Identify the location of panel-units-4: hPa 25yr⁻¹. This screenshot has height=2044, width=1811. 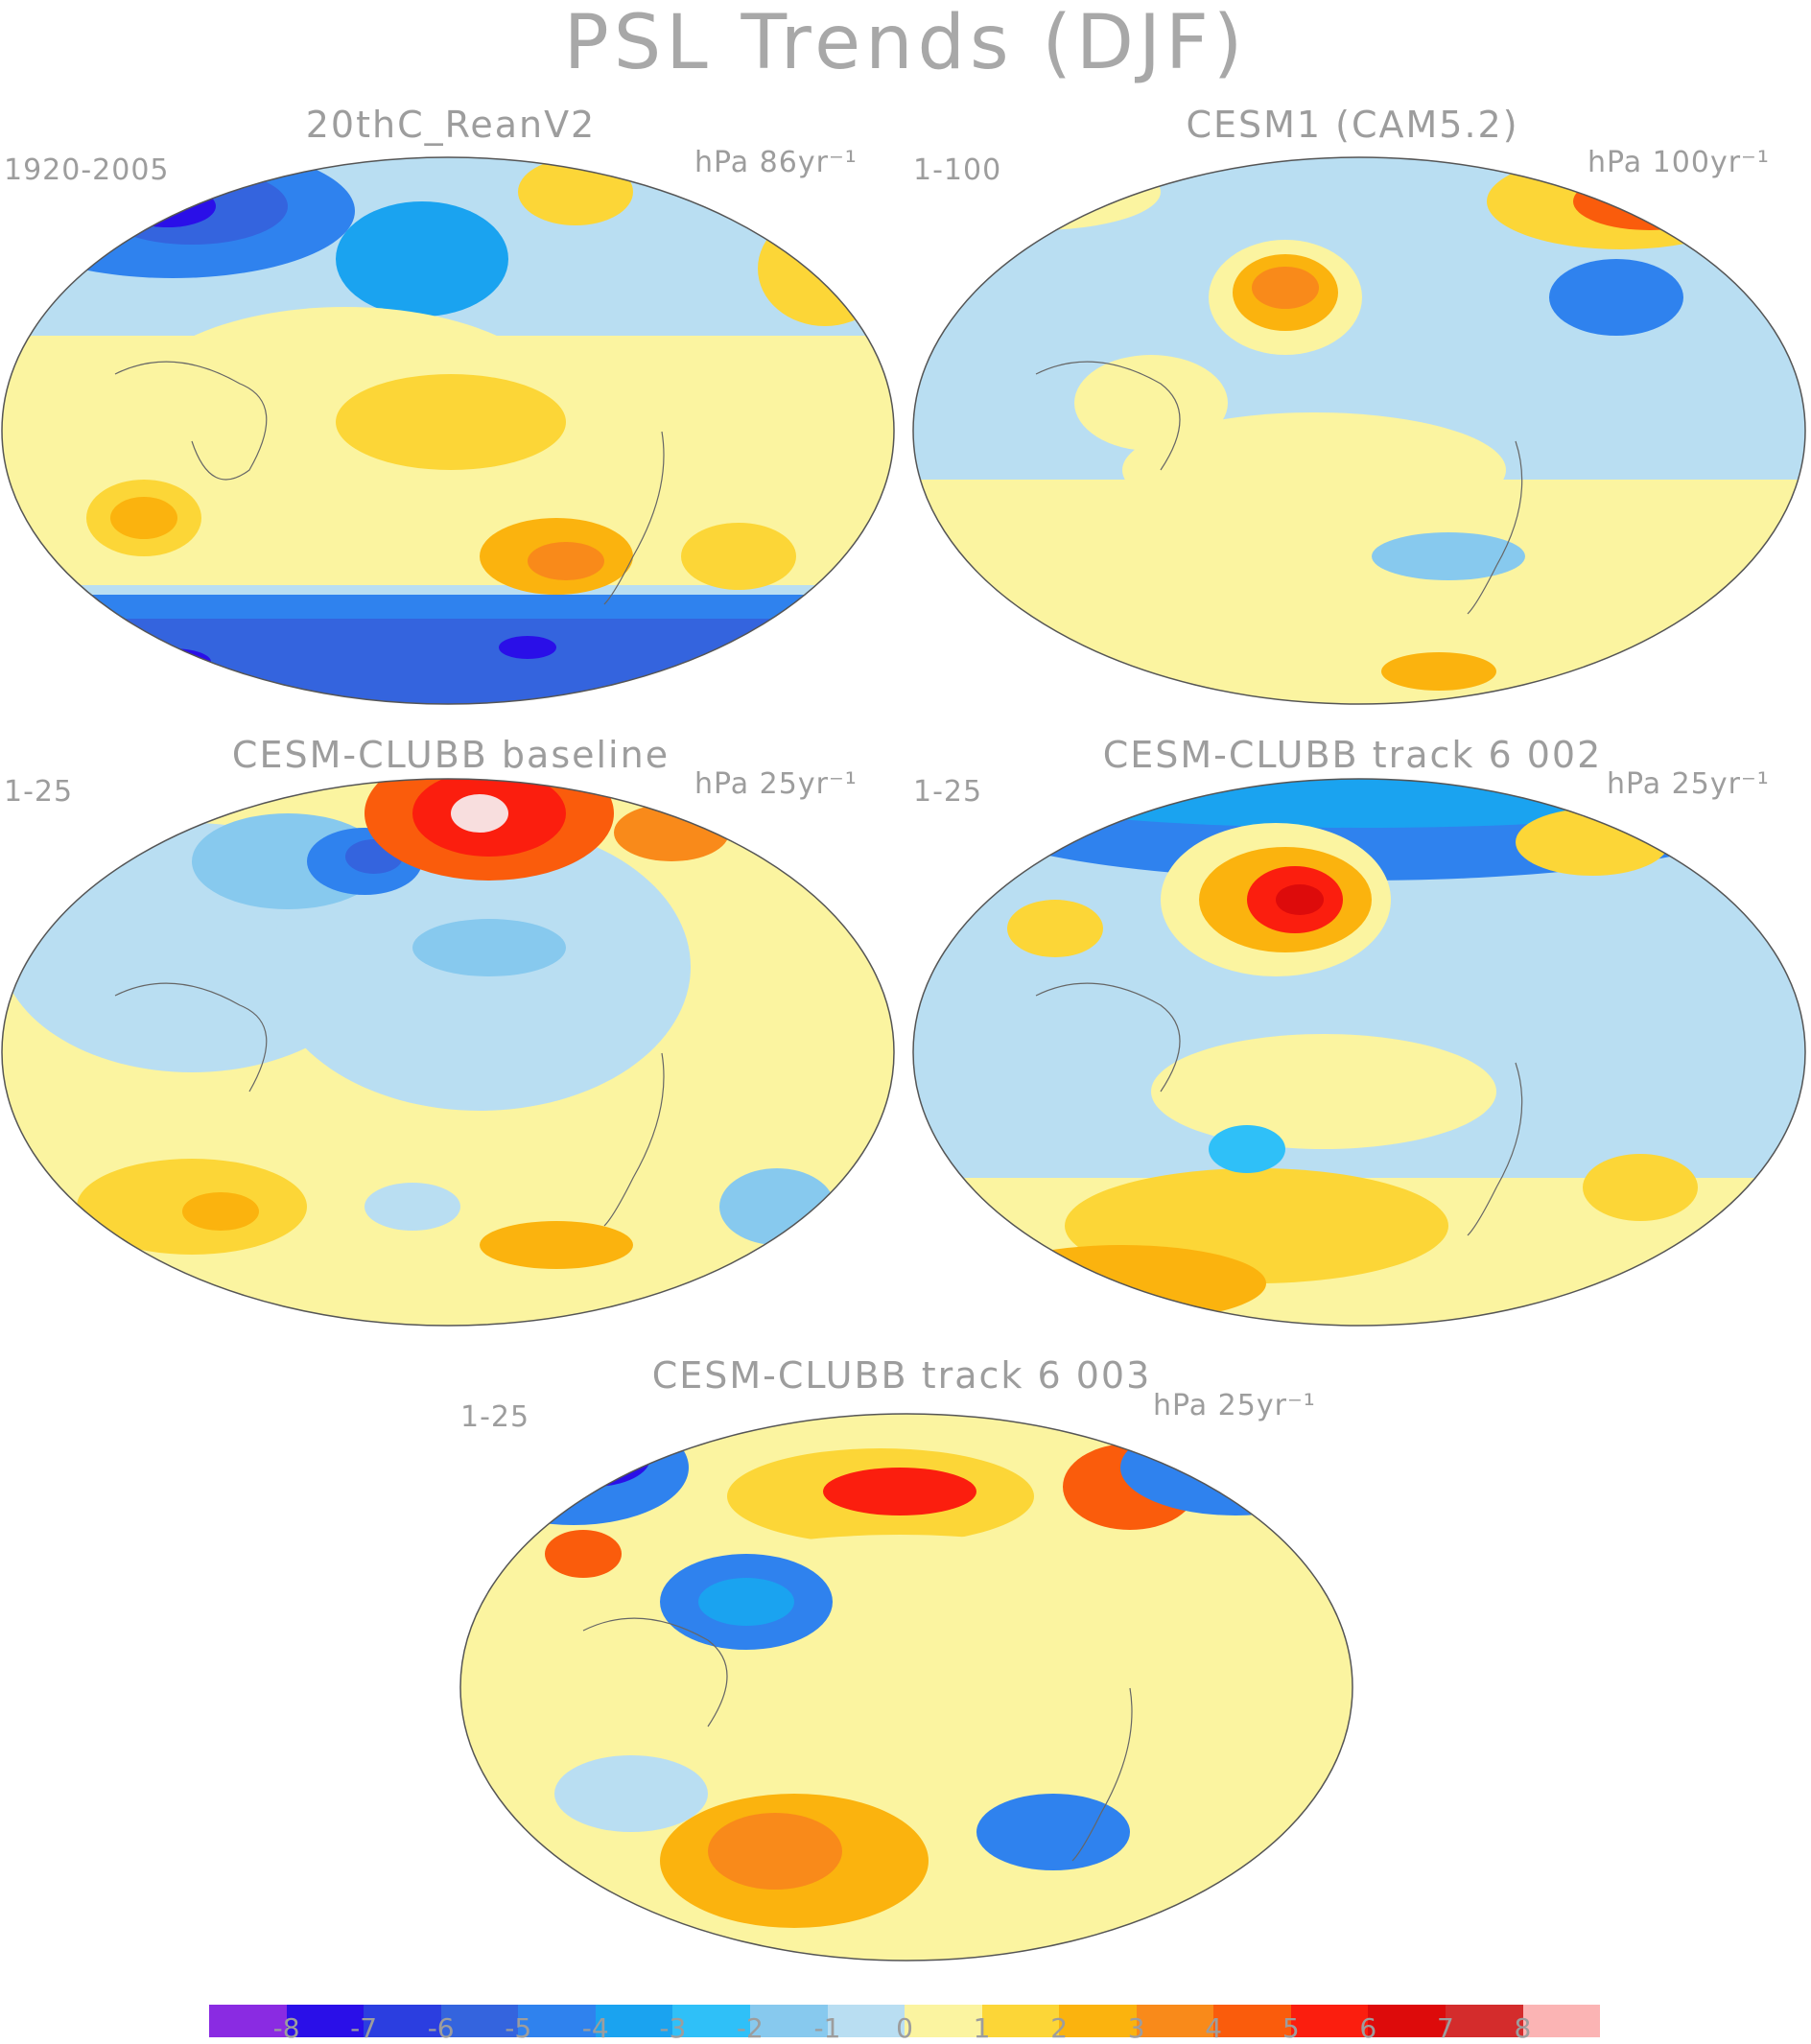
(1689, 784).